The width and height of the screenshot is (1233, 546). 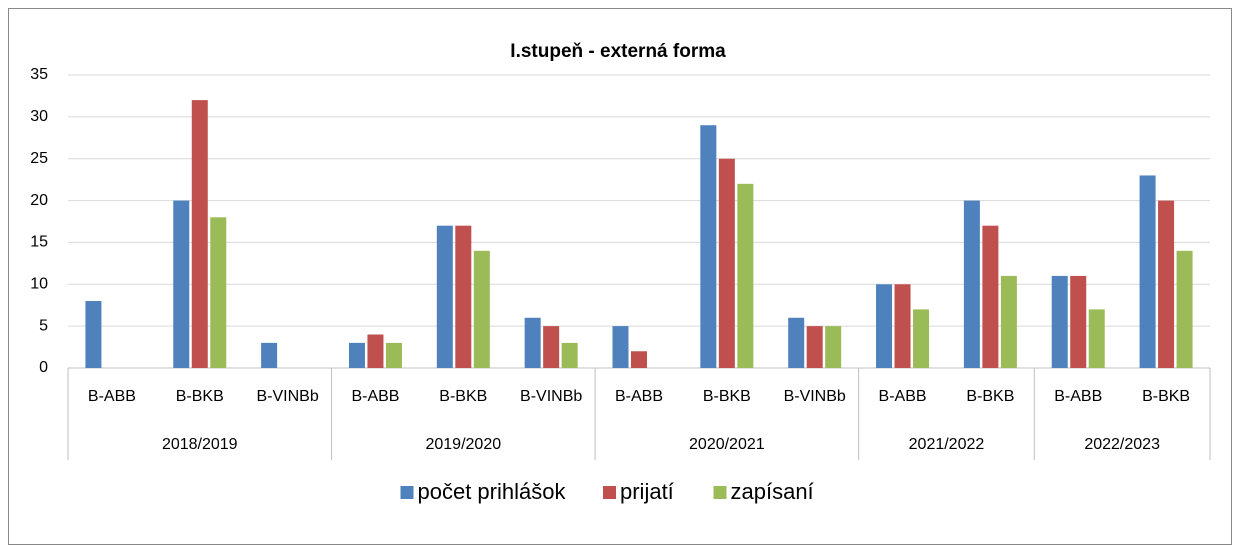 What do you see at coordinates (647, 491) in the screenshot?
I see `legend-label: prijatí` at bounding box center [647, 491].